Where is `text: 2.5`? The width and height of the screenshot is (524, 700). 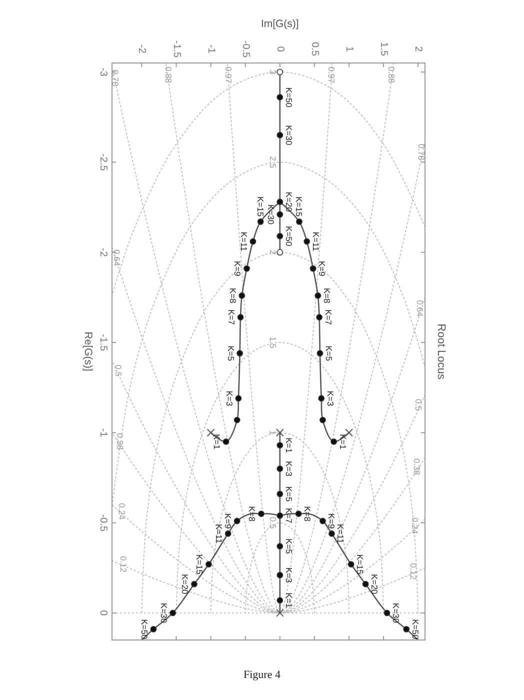
text: 2.5 is located at coordinates (273, 162).